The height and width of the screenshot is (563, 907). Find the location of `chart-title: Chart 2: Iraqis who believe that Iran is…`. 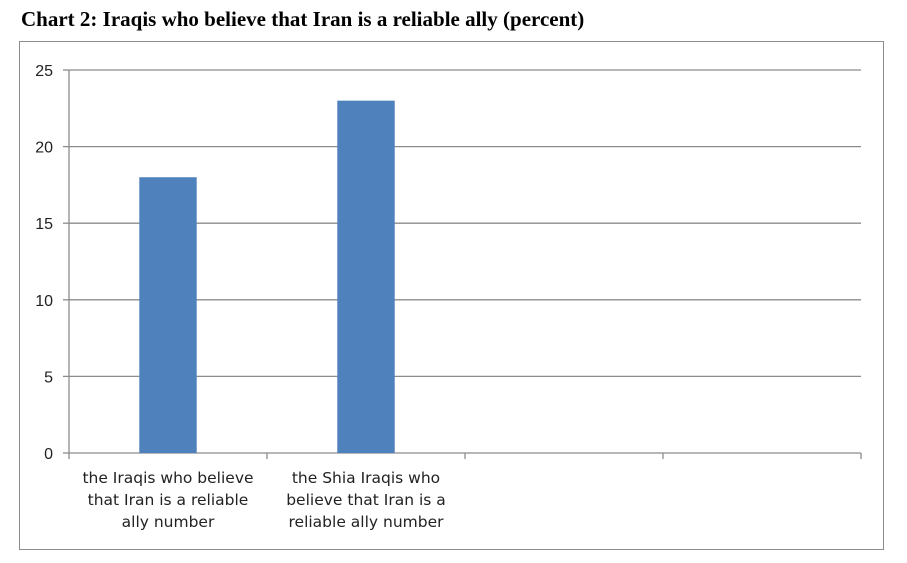

chart-title: Chart 2: Iraqis who believe that Iran is… is located at coordinates (303, 19).